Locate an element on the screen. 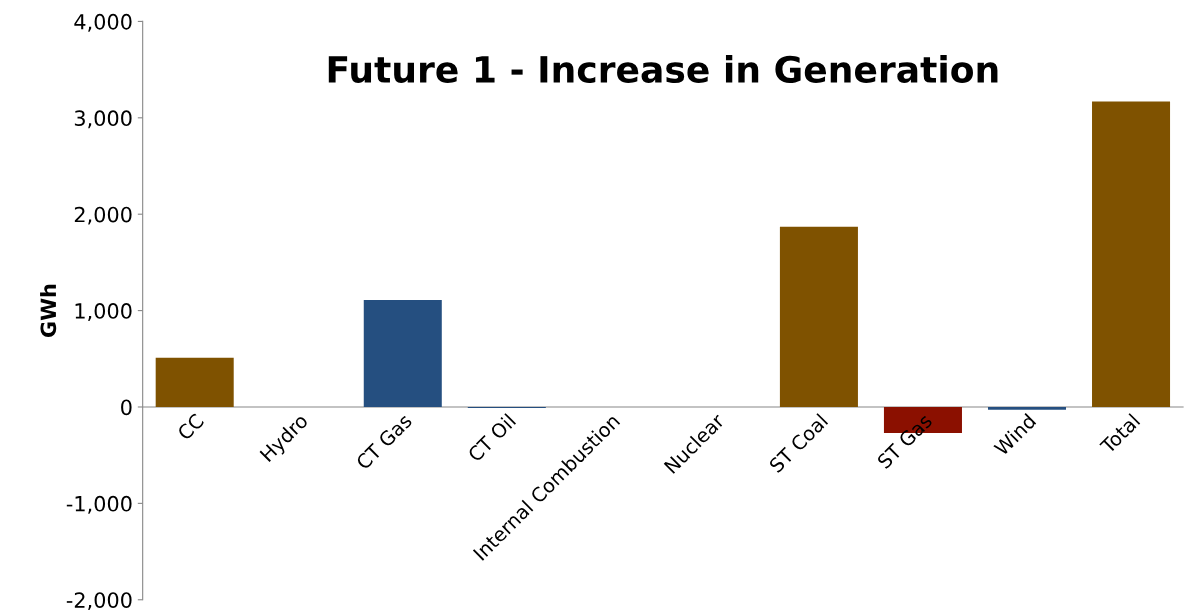  y-tick-label: 0 is located at coordinates (126, 407).